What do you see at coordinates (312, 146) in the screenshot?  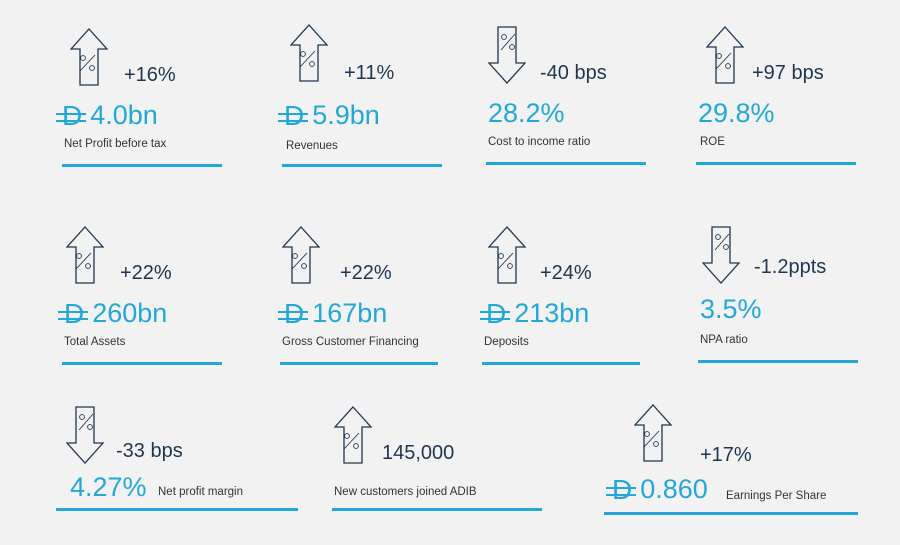 I see `kpi-label: Revenues` at bounding box center [312, 146].